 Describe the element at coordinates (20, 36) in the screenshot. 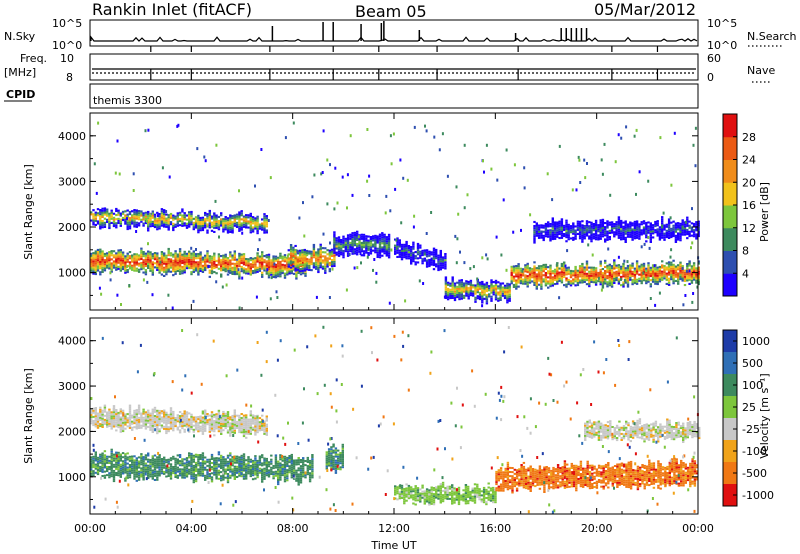

I see `noise-left-label: N.Sky` at that location.